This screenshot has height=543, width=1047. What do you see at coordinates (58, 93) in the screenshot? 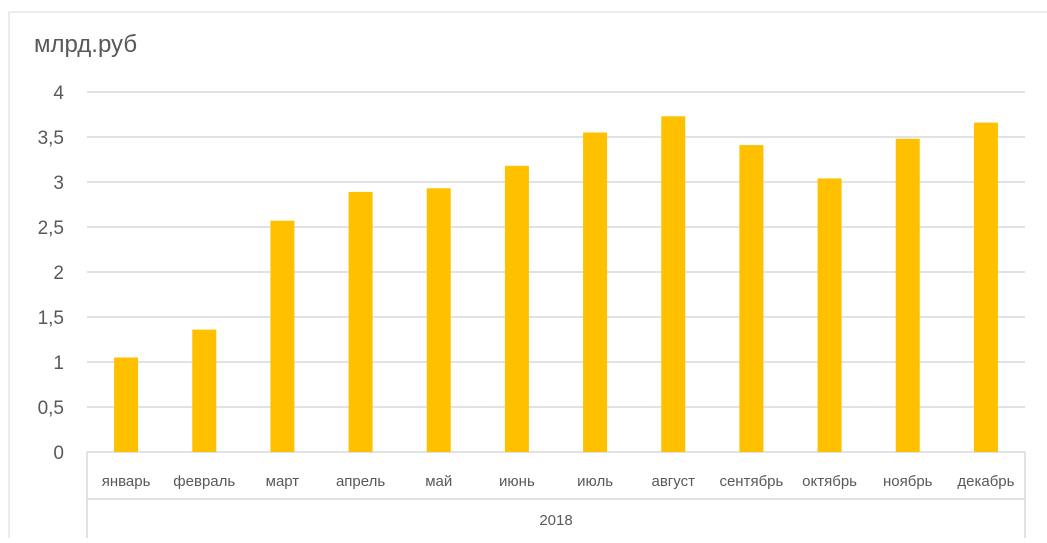
I see `y-tick-label: 4` at bounding box center [58, 93].